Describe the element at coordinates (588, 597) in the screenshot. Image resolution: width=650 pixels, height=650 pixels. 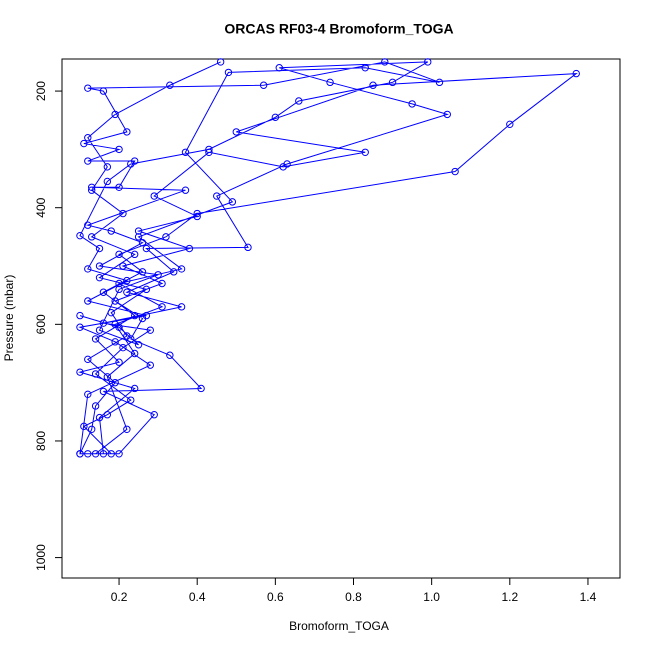
I see `x-tick-label: 1.4` at that location.